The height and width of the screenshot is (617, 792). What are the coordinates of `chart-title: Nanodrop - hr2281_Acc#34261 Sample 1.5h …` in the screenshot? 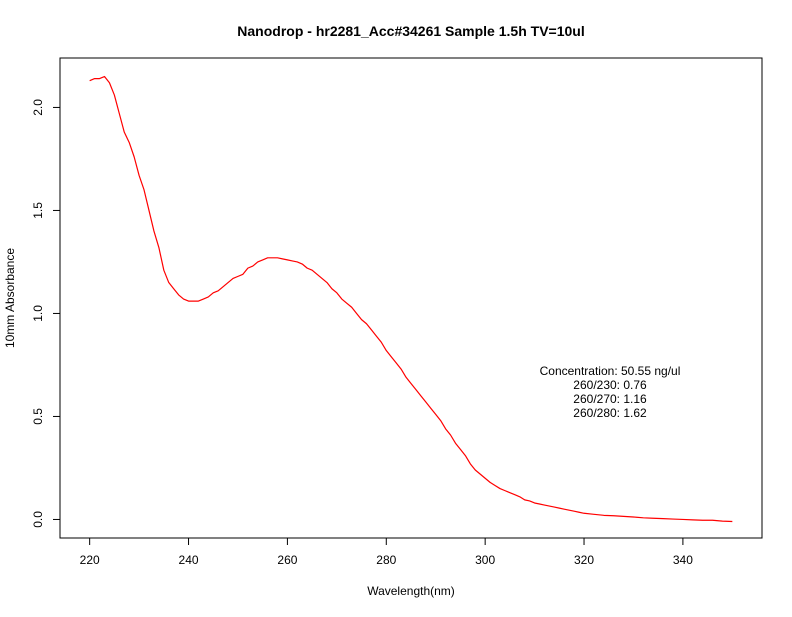 It's located at (410, 31).